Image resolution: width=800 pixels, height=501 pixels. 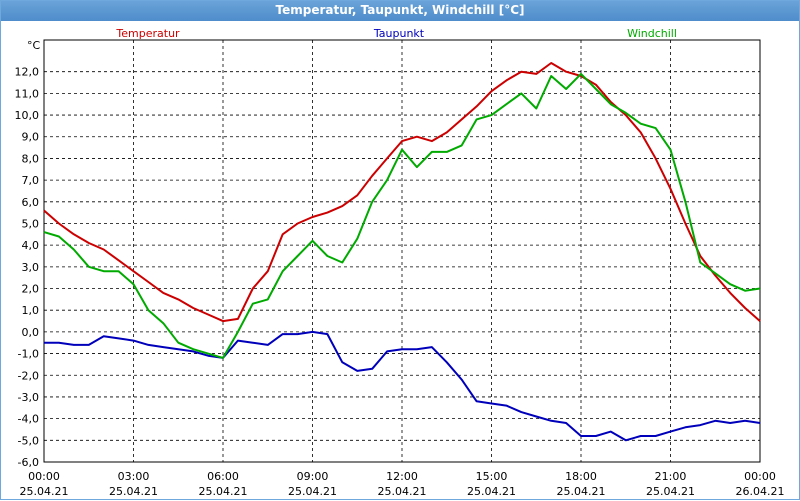 What do you see at coordinates (28, 419) in the screenshot?
I see `y-tick-label: -4,0` at bounding box center [28, 419].